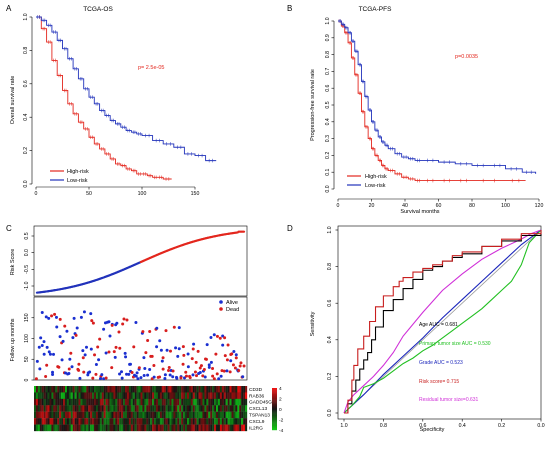 This screenshot has width=546, height=449. What do you see at coordinates (244, 231) in the screenshot?
I see `risk-point-high` at bounding box center [244, 231].